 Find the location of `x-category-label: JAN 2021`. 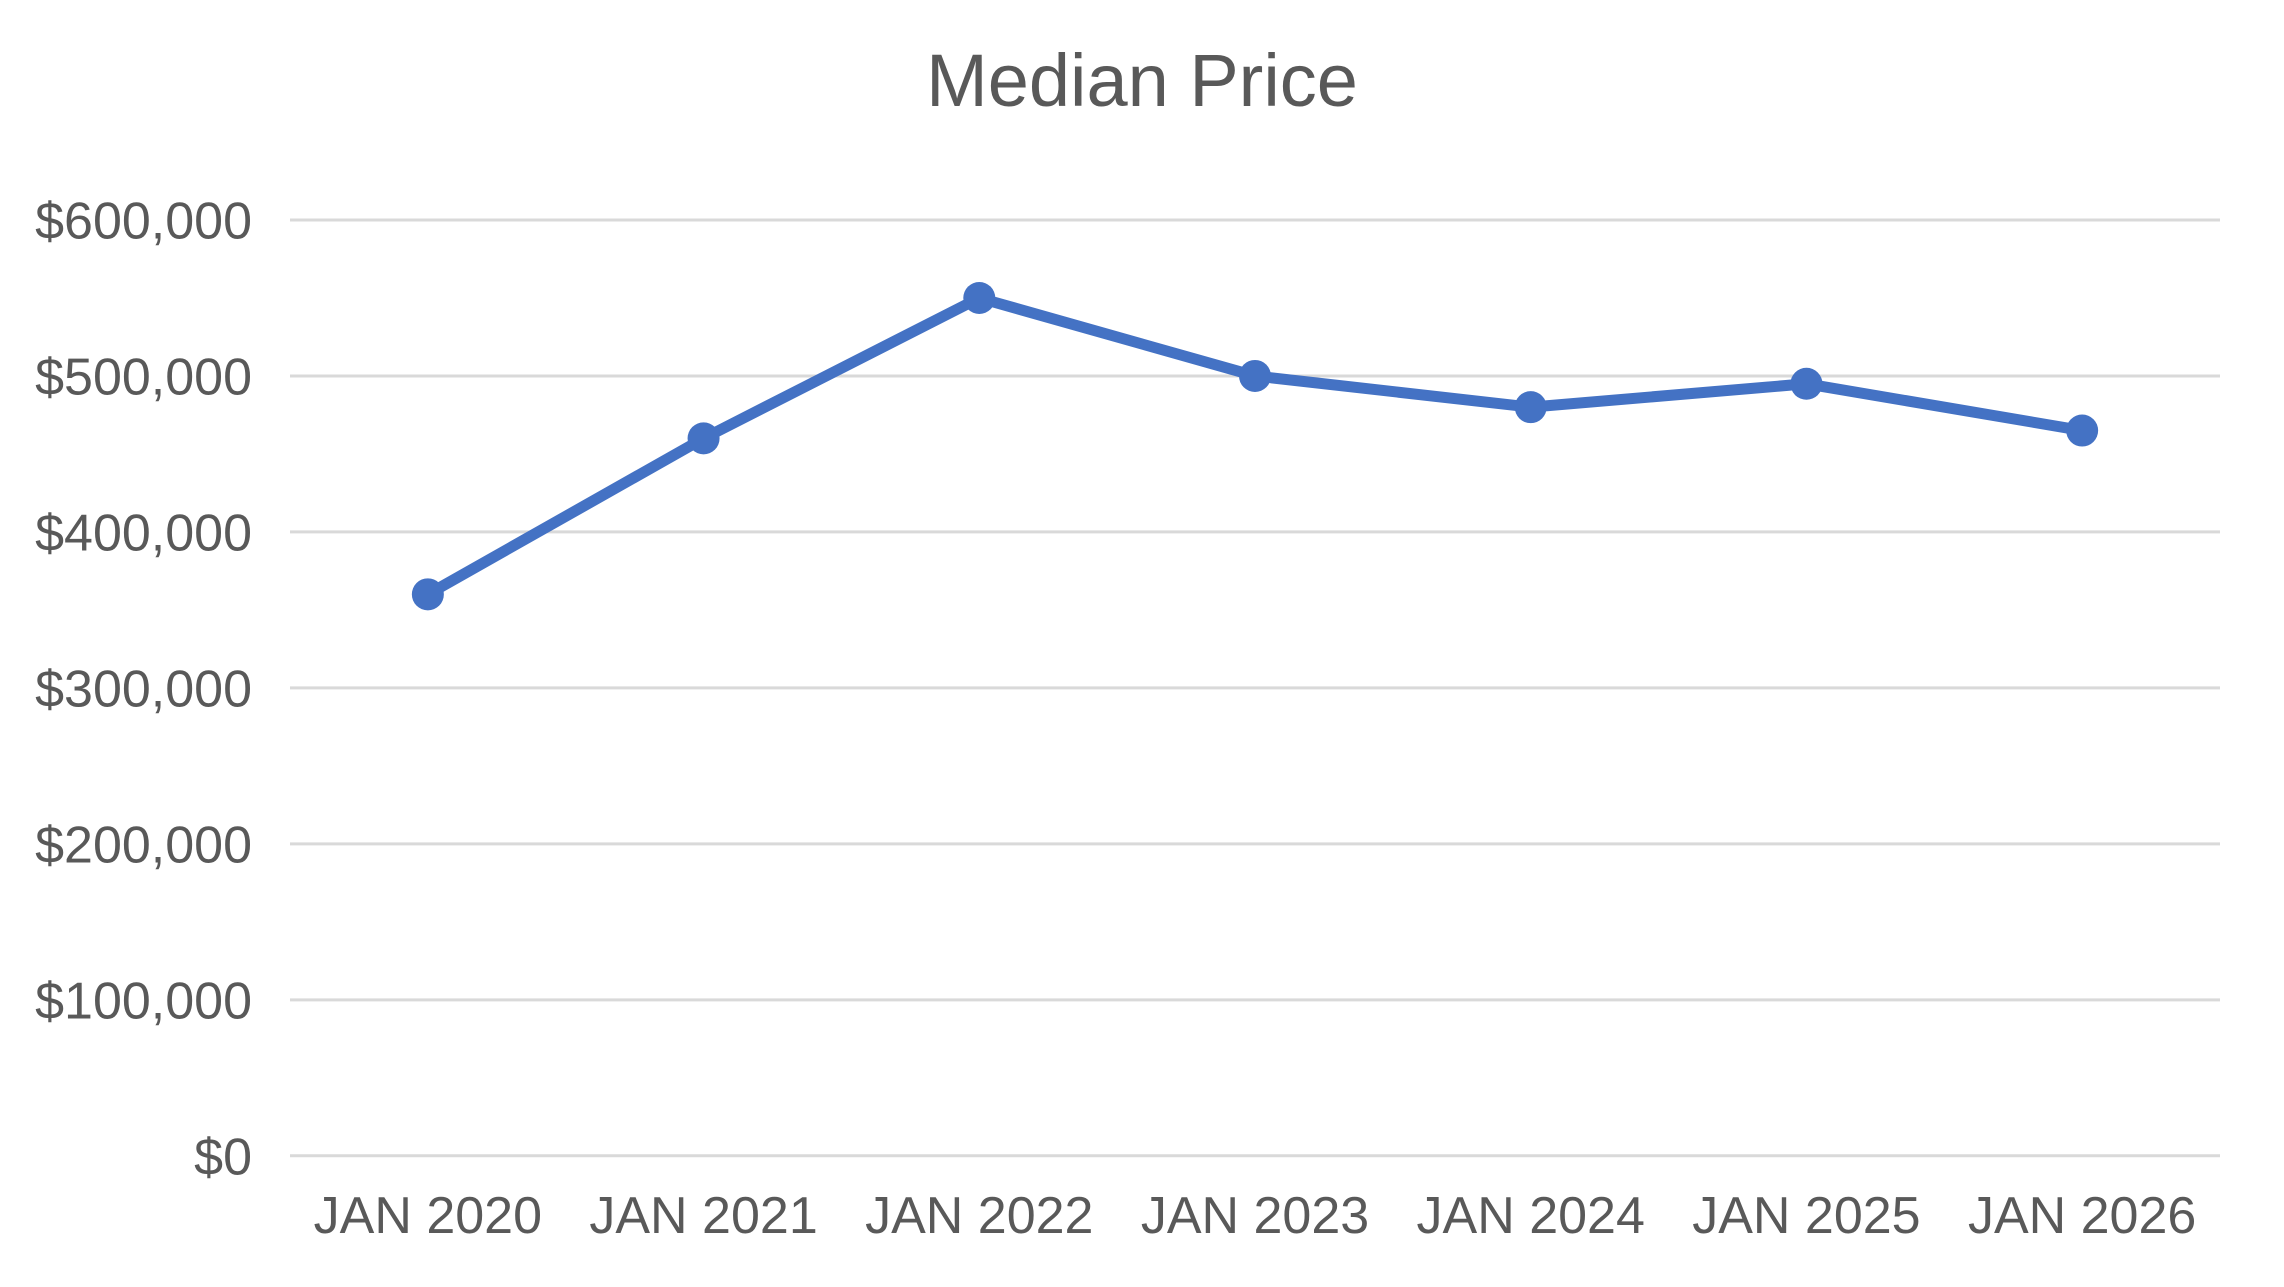

x-category-label: JAN 2021 is located at coordinates (703, 1216).